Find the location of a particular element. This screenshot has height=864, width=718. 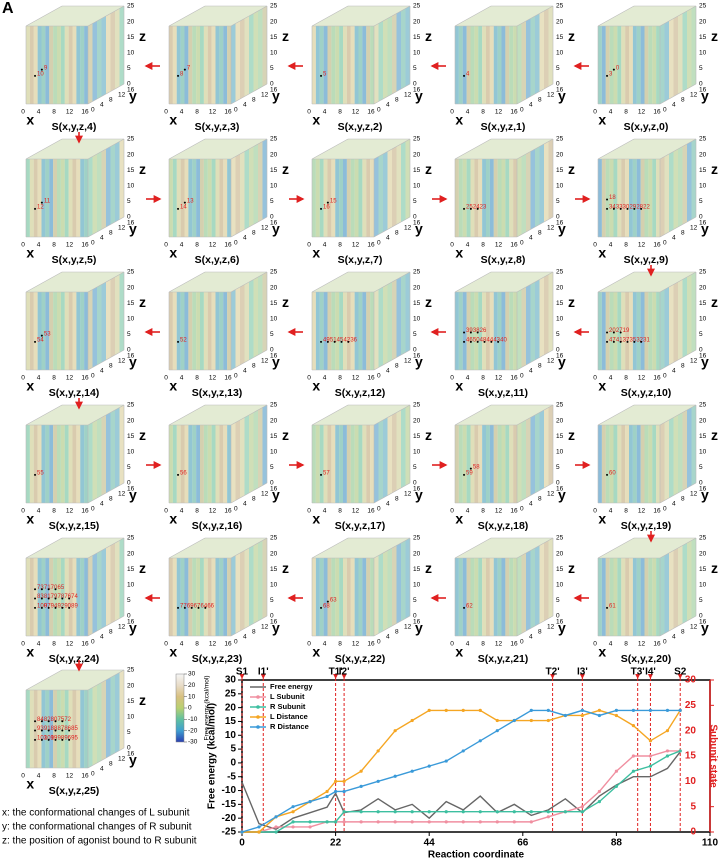

z-tick-label: 0 is located at coordinates (701, 350).